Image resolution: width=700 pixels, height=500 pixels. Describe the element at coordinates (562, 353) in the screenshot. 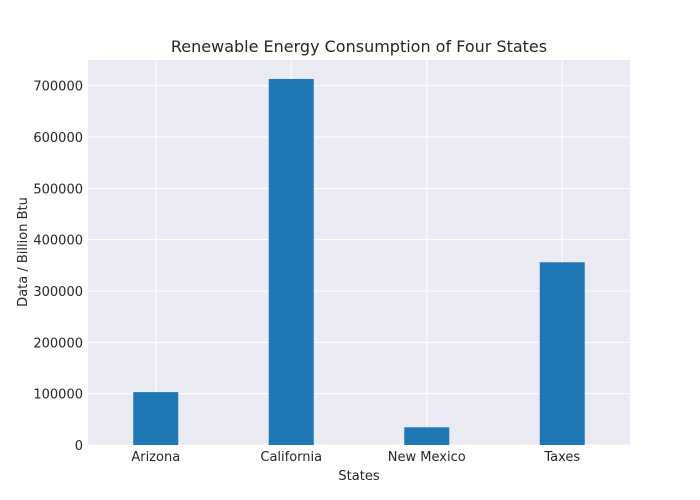

I see `bar-taxes` at that location.